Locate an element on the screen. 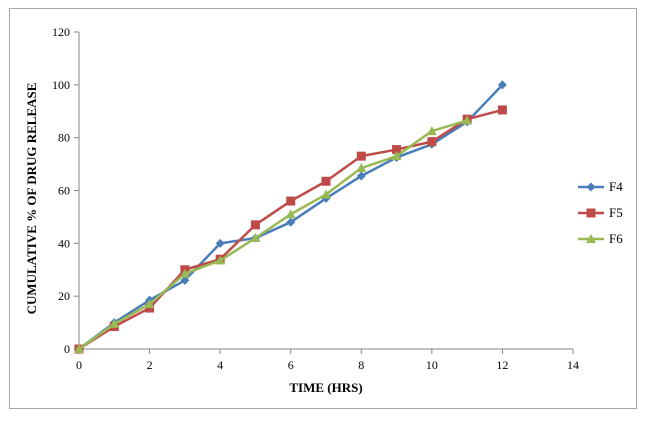  y-tick-label: 20 is located at coordinates (64, 296).